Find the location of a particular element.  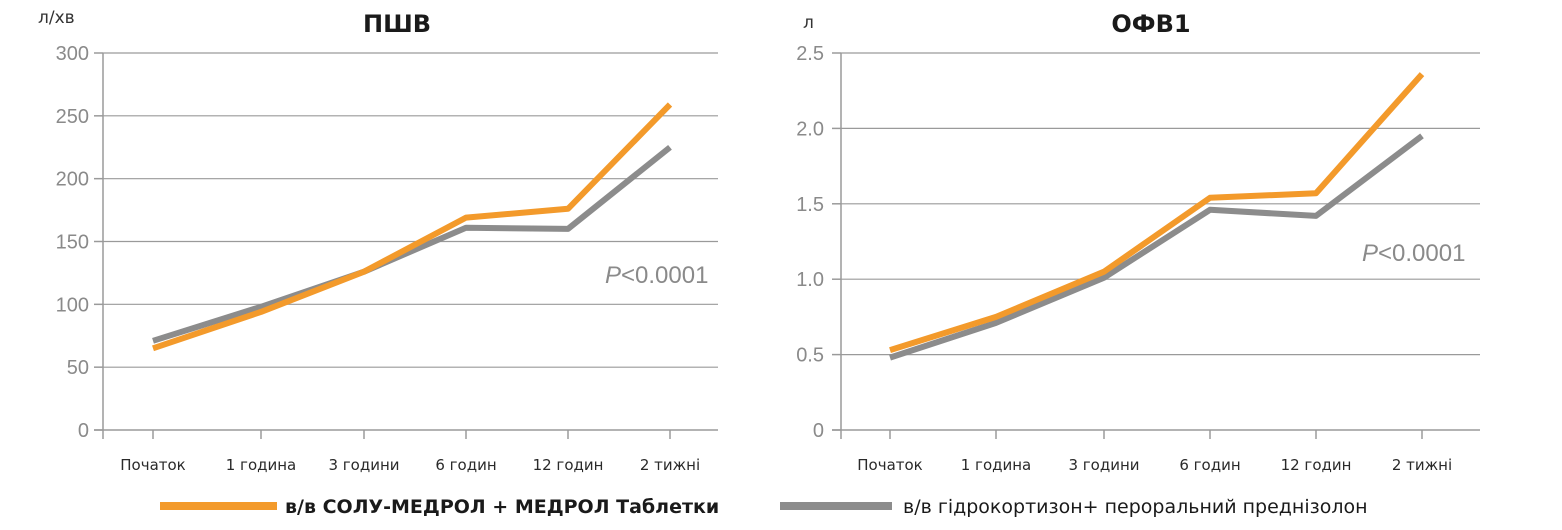

chart-title: ПШВ is located at coordinates (397, 24).